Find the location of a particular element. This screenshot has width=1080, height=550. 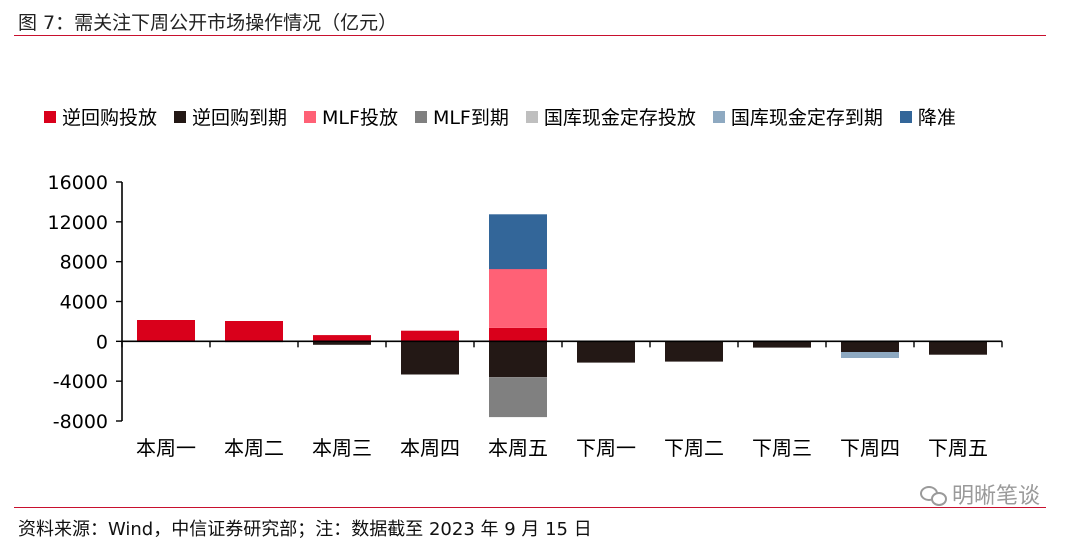

legend: 逆回购投放 逆回购到期 MLF投放 MLF到期 国库现金定存投放 国库现金定存到期 降准 is located at coordinates (508, 116).